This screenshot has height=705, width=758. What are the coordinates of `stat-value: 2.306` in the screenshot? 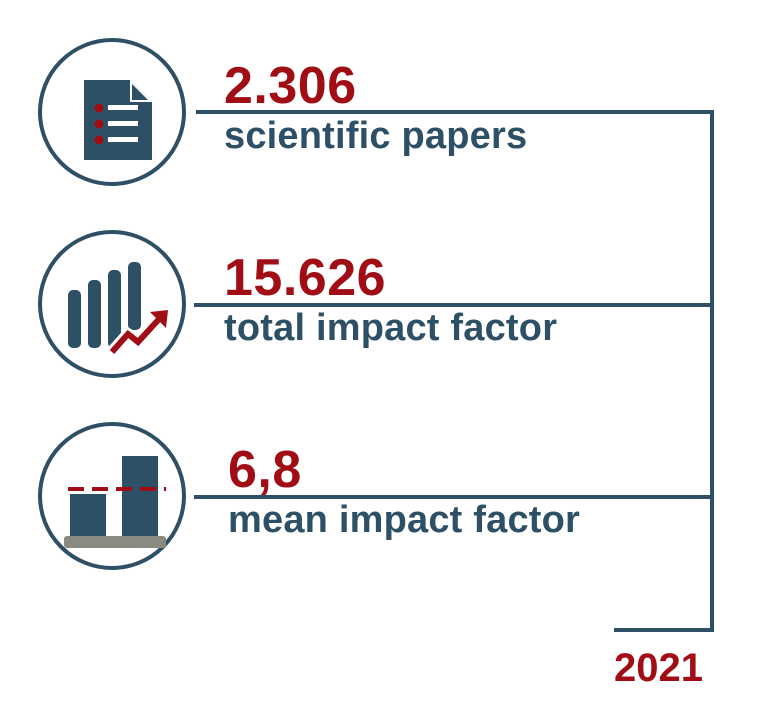 It's located at (290, 86).